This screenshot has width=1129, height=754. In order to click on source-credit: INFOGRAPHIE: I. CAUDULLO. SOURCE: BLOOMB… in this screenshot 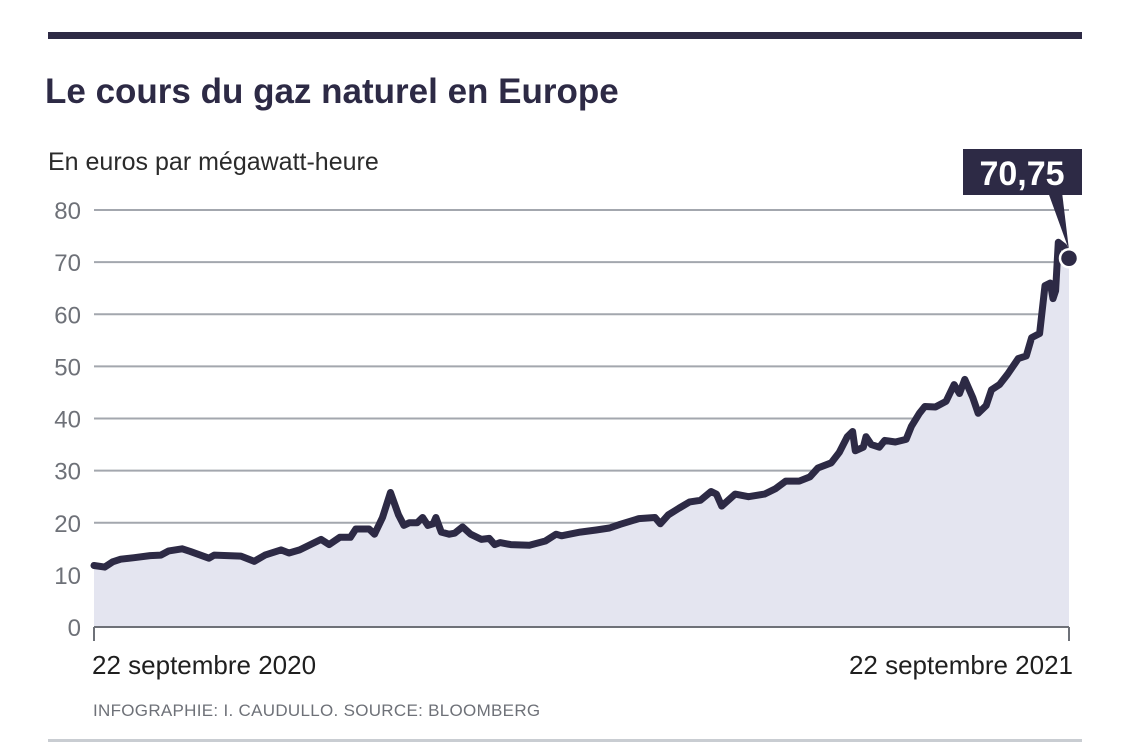, I will do `click(316, 710)`.